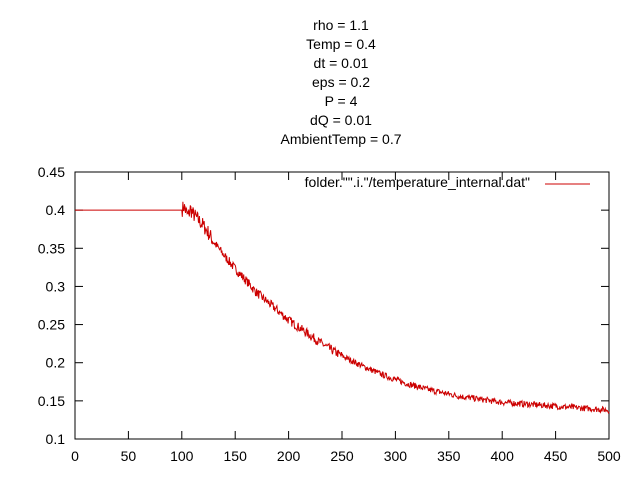  What do you see at coordinates (51, 325) in the screenshot?
I see `y-tick-label: 0.25` at bounding box center [51, 325].